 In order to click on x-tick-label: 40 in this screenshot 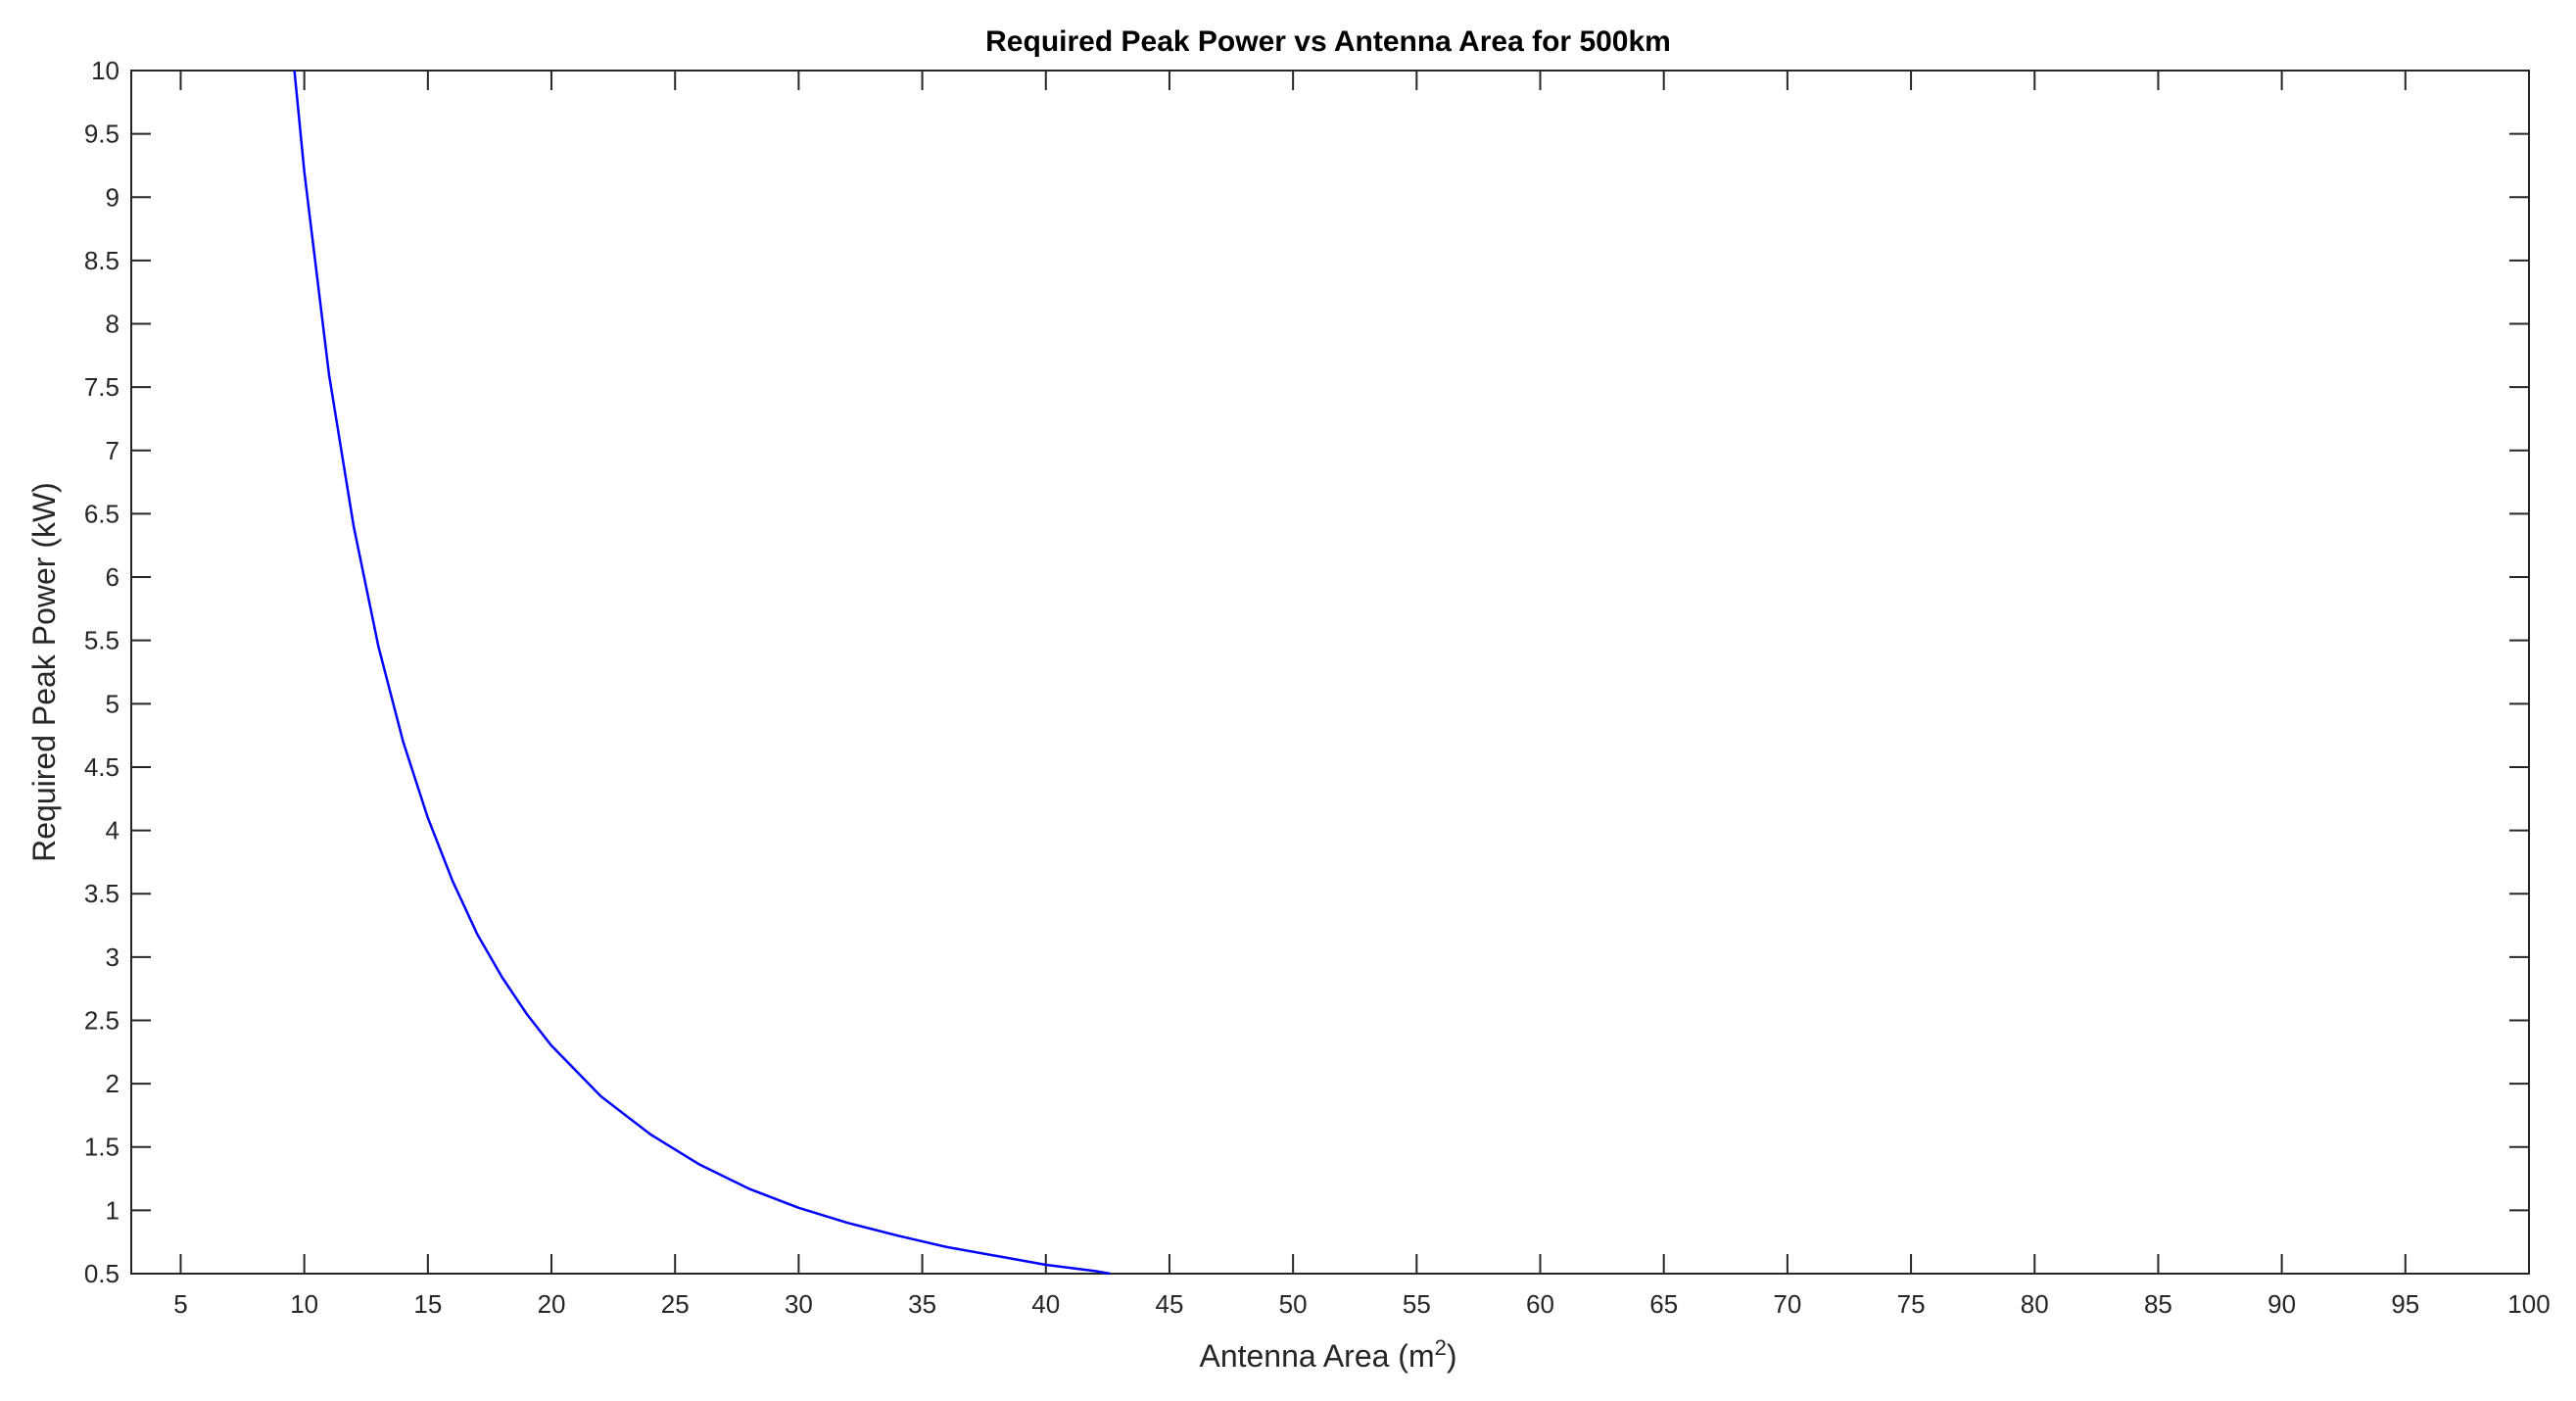, I will do `click(1046, 1304)`.